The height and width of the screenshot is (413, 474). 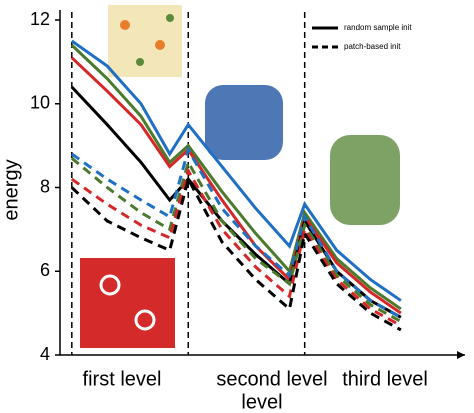 What do you see at coordinates (461, 355) in the screenshot?
I see `x-axis-arrow` at bounding box center [461, 355].